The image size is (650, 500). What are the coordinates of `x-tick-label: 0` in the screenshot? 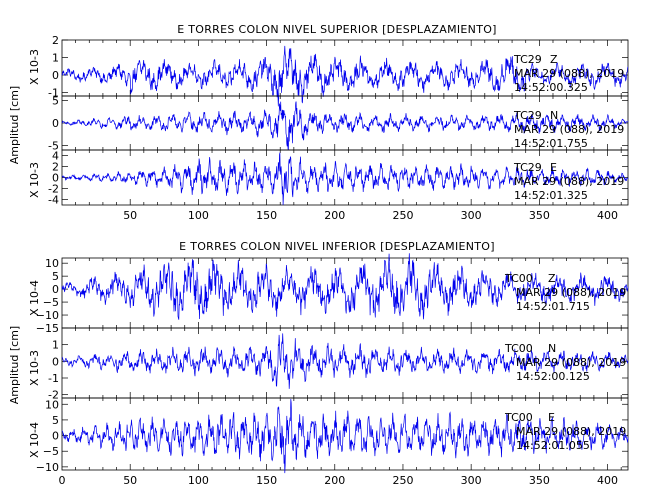 It's located at (62, 480).